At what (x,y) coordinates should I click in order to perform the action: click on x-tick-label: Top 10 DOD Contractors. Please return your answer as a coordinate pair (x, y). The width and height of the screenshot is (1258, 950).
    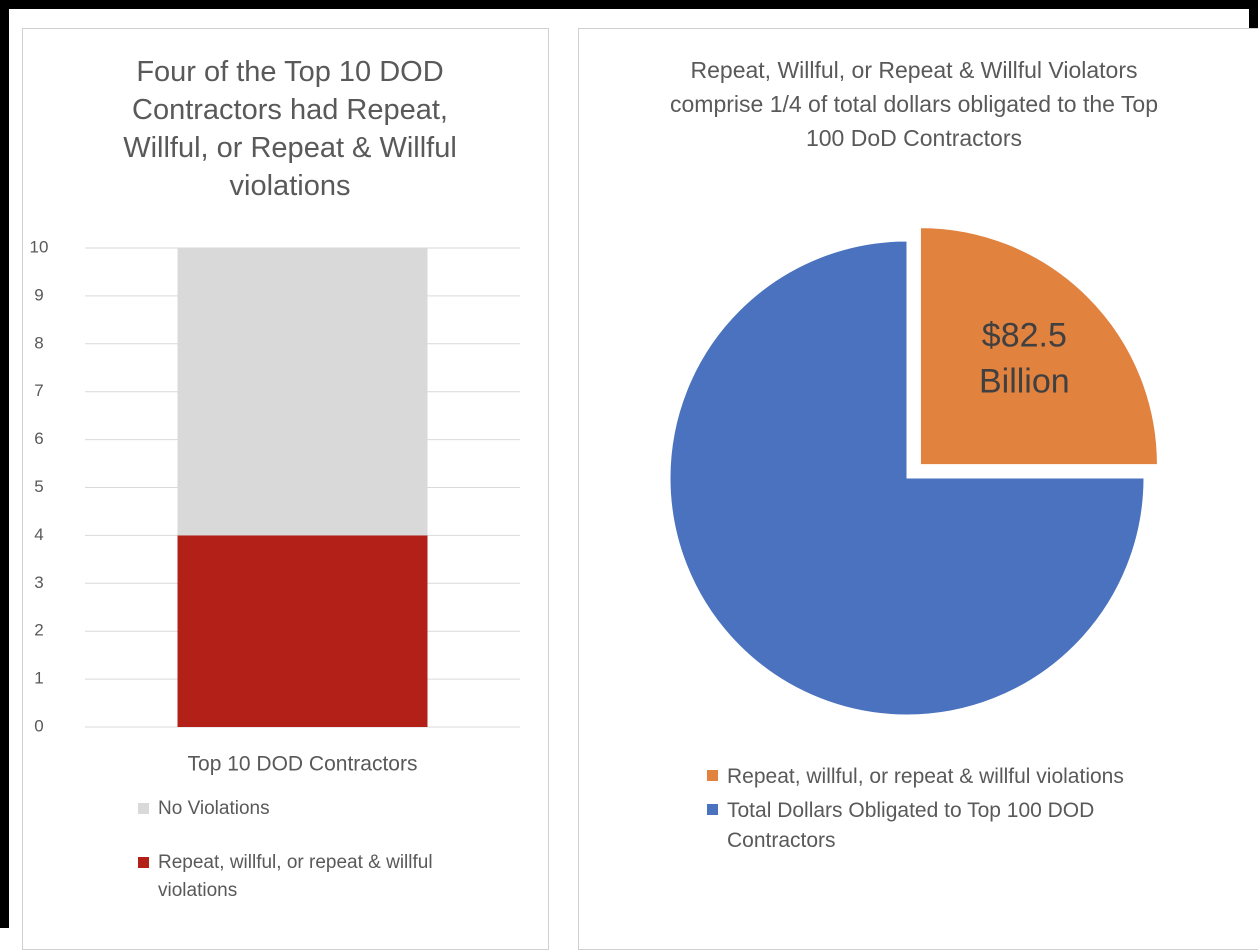
    Looking at the image, I should click on (303, 764).